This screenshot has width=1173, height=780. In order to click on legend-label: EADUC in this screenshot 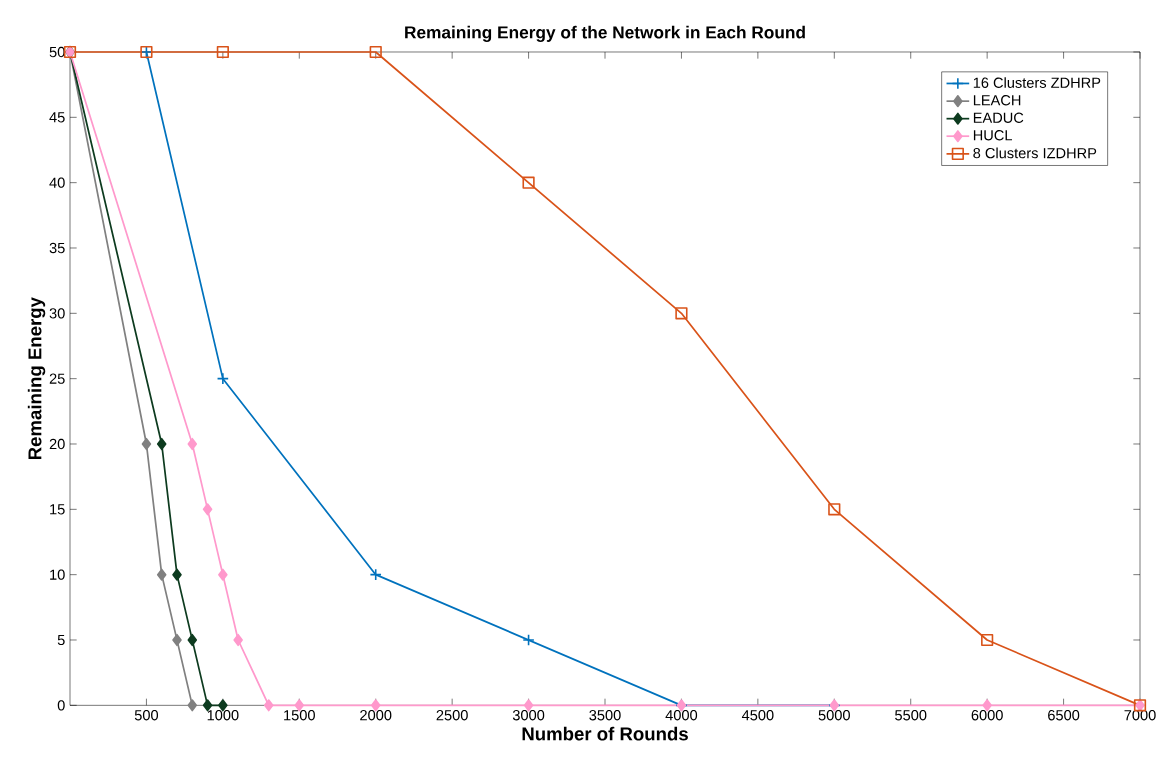, I will do `click(998, 117)`.